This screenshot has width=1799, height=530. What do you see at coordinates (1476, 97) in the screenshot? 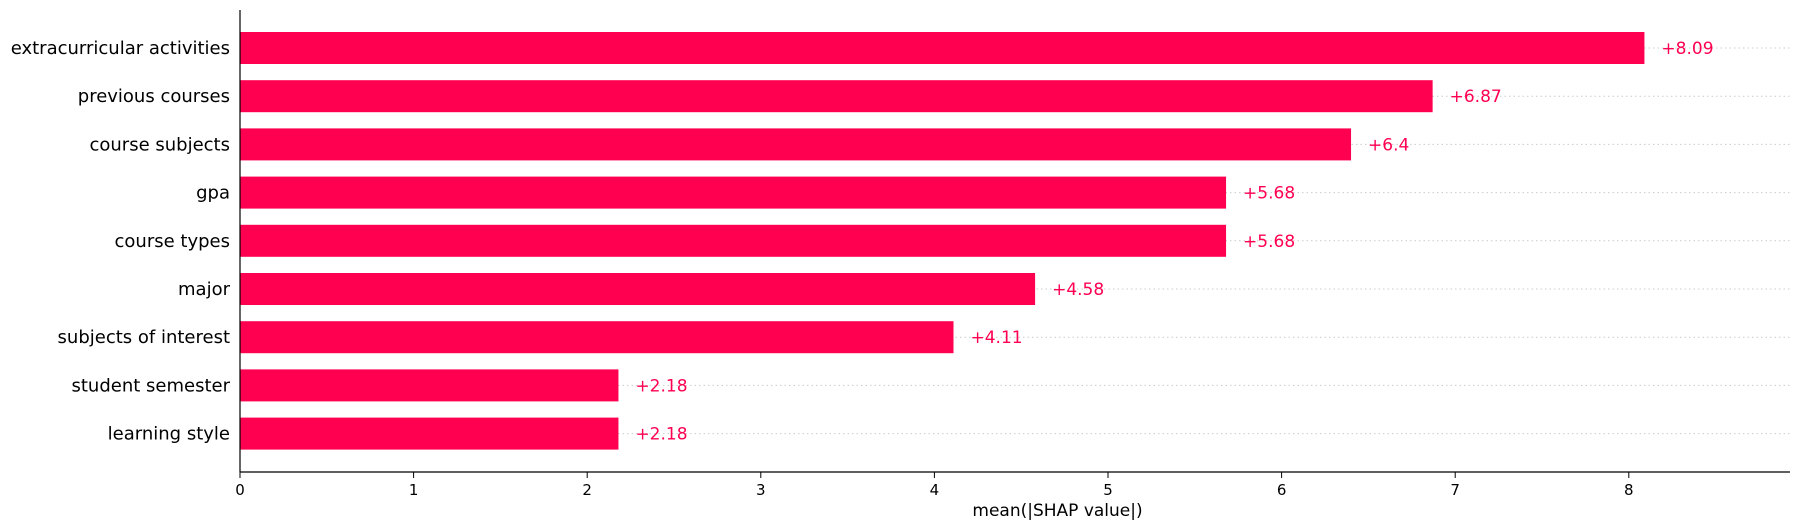
I see `value-label: +6.87` at bounding box center [1476, 97].